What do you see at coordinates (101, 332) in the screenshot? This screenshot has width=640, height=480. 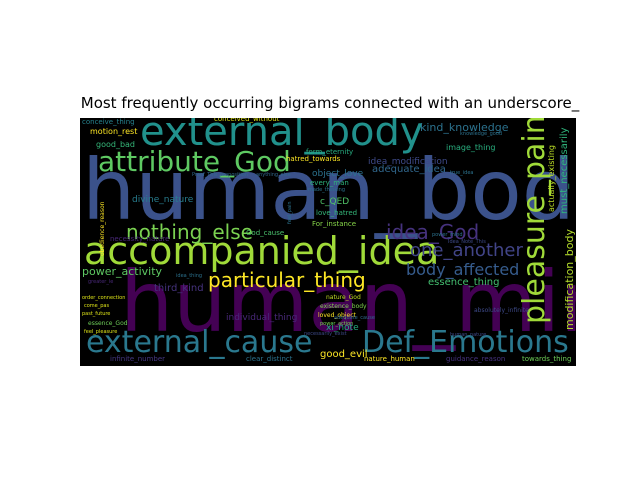 I see `word-feel-pleasure: feel_pleasure` at bounding box center [101, 332].